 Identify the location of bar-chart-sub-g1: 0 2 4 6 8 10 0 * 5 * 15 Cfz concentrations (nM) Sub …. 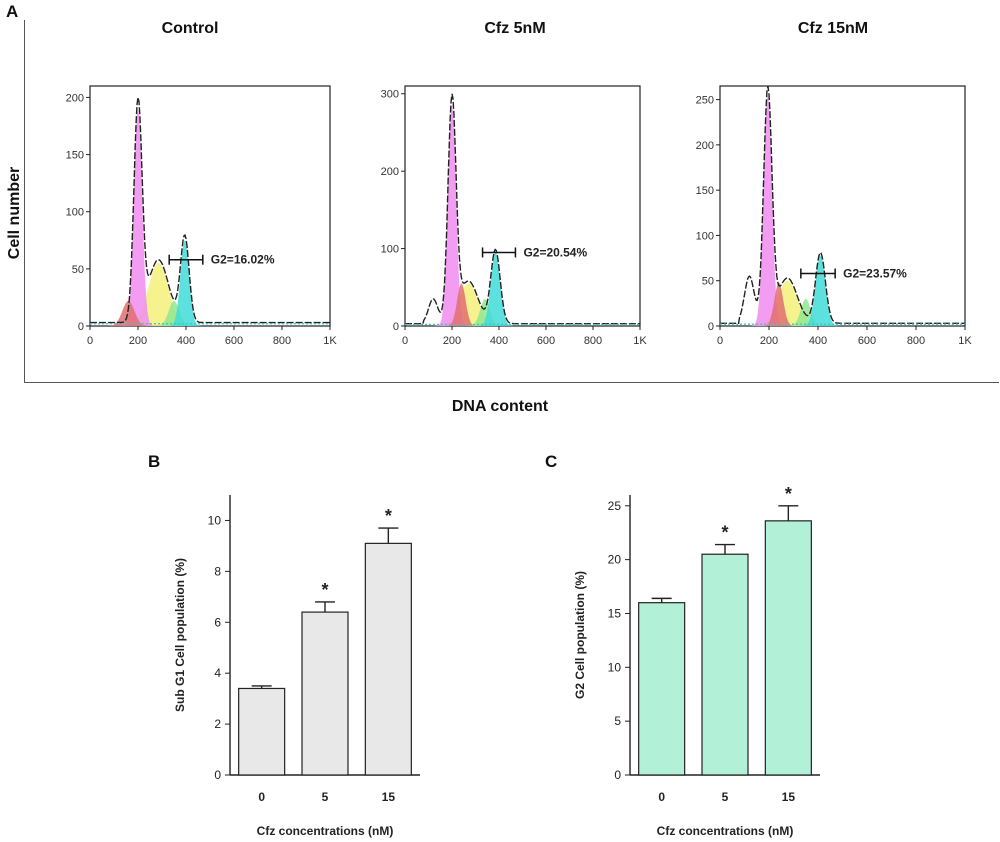
(296, 666).